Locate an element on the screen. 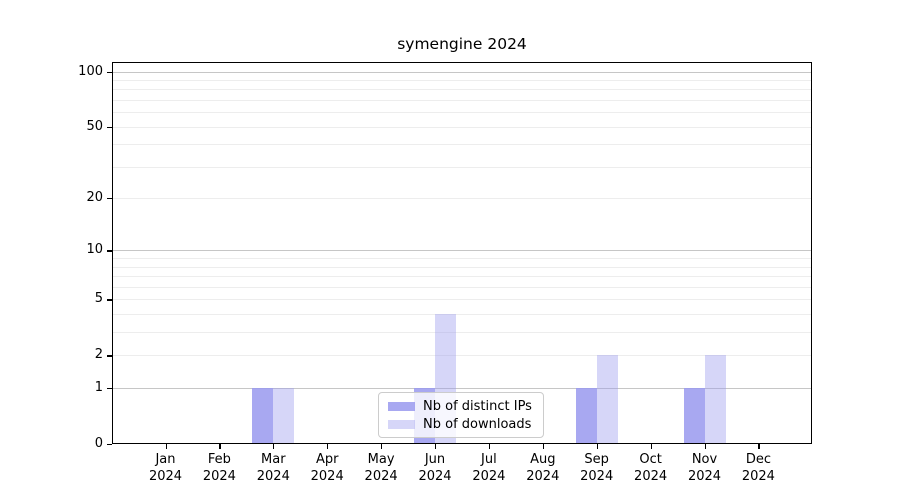 Image resolution: width=900 pixels, height=500 pixels. bar-distinct-ips-mar is located at coordinates (263, 416).